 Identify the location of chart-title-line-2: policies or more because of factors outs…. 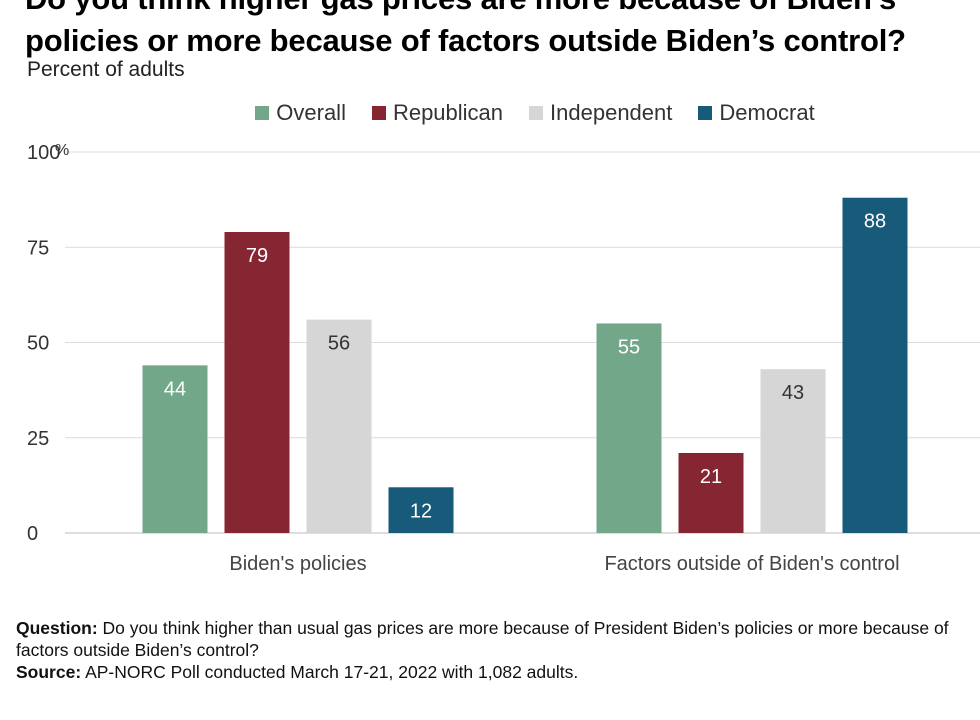
(465, 40).